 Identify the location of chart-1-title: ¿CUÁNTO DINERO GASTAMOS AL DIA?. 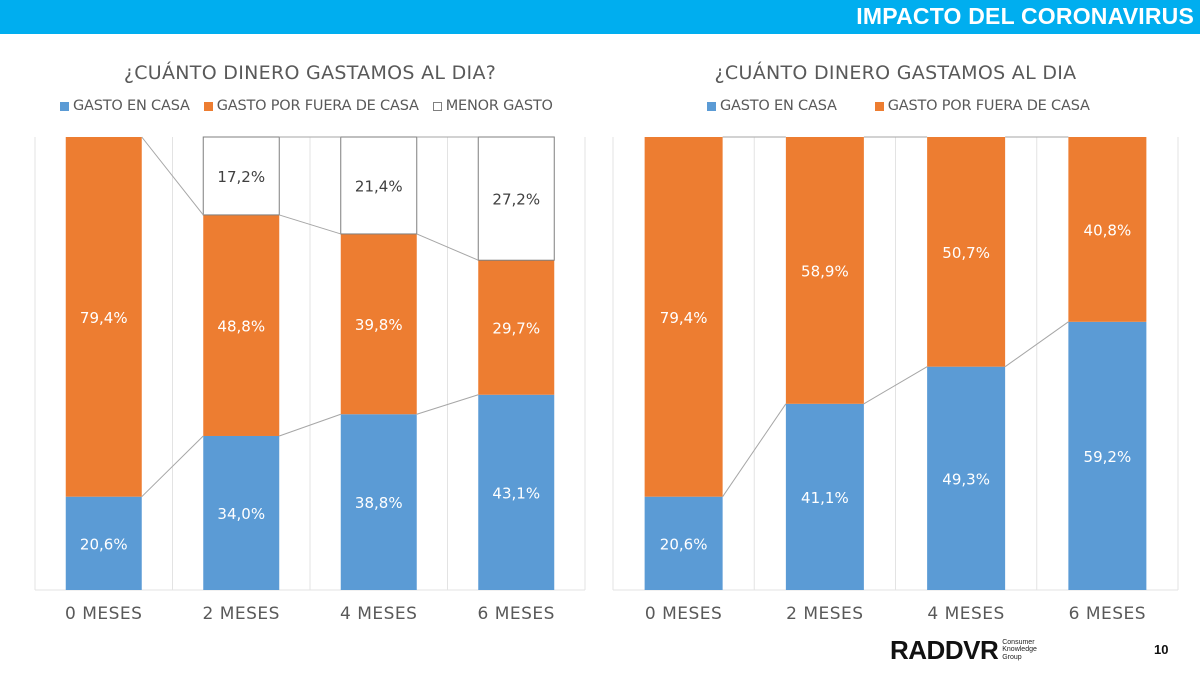
(310, 73).